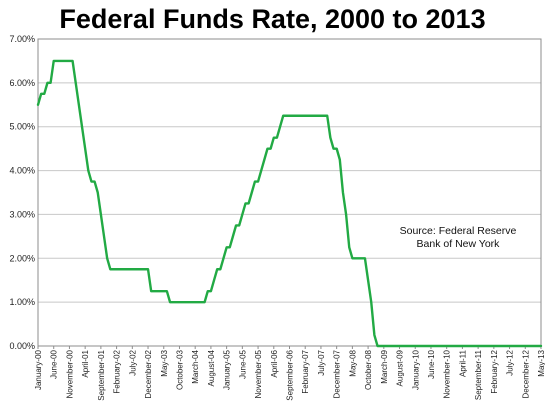  What do you see at coordinates (459, 244) in the screenshot?
I see `source-annotation: Bank of New York` at bounding box center [459, 244].